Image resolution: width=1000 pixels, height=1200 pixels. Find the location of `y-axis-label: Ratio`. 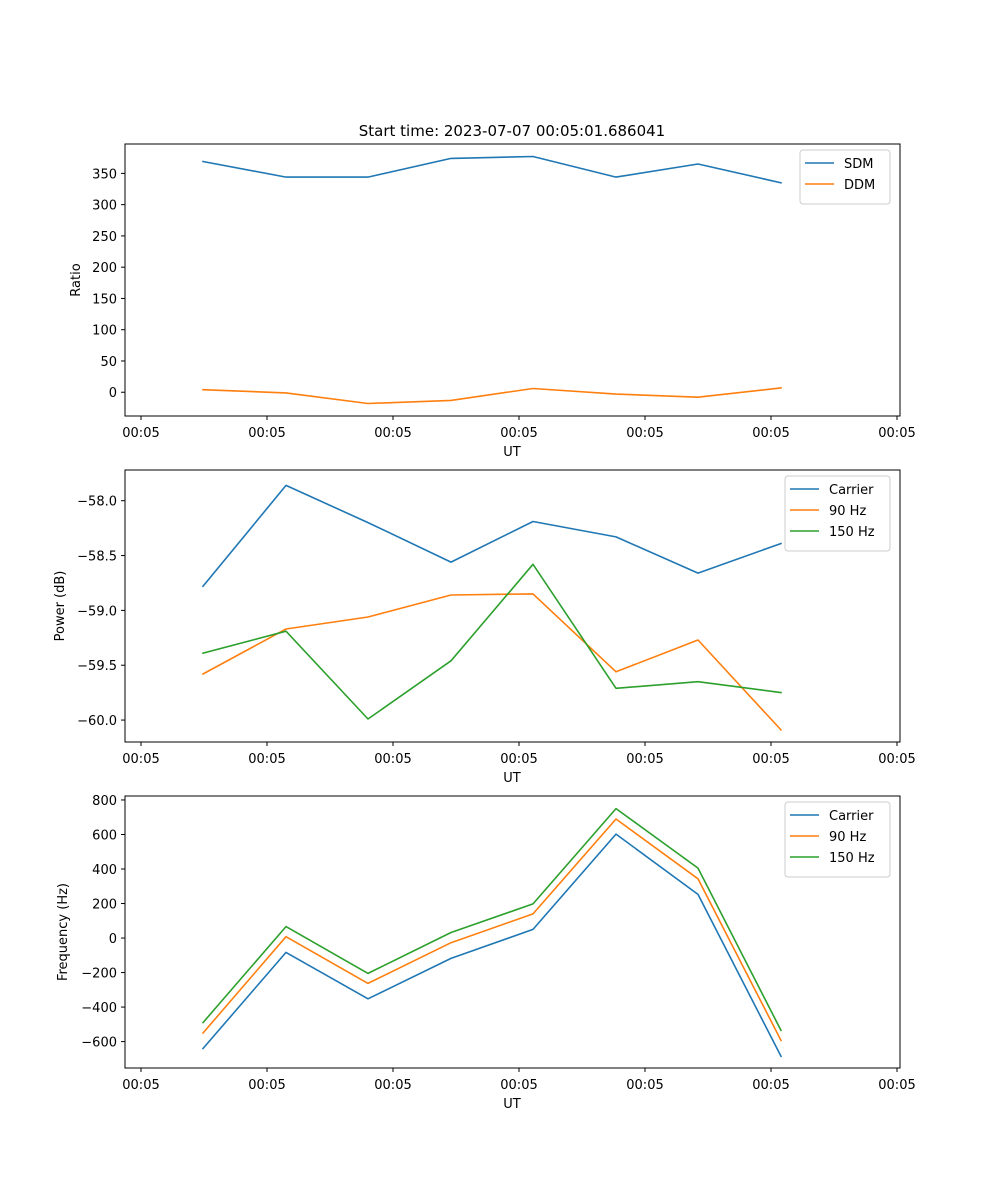

y-axis-label: Ratio is located at coordinates (76, 279).